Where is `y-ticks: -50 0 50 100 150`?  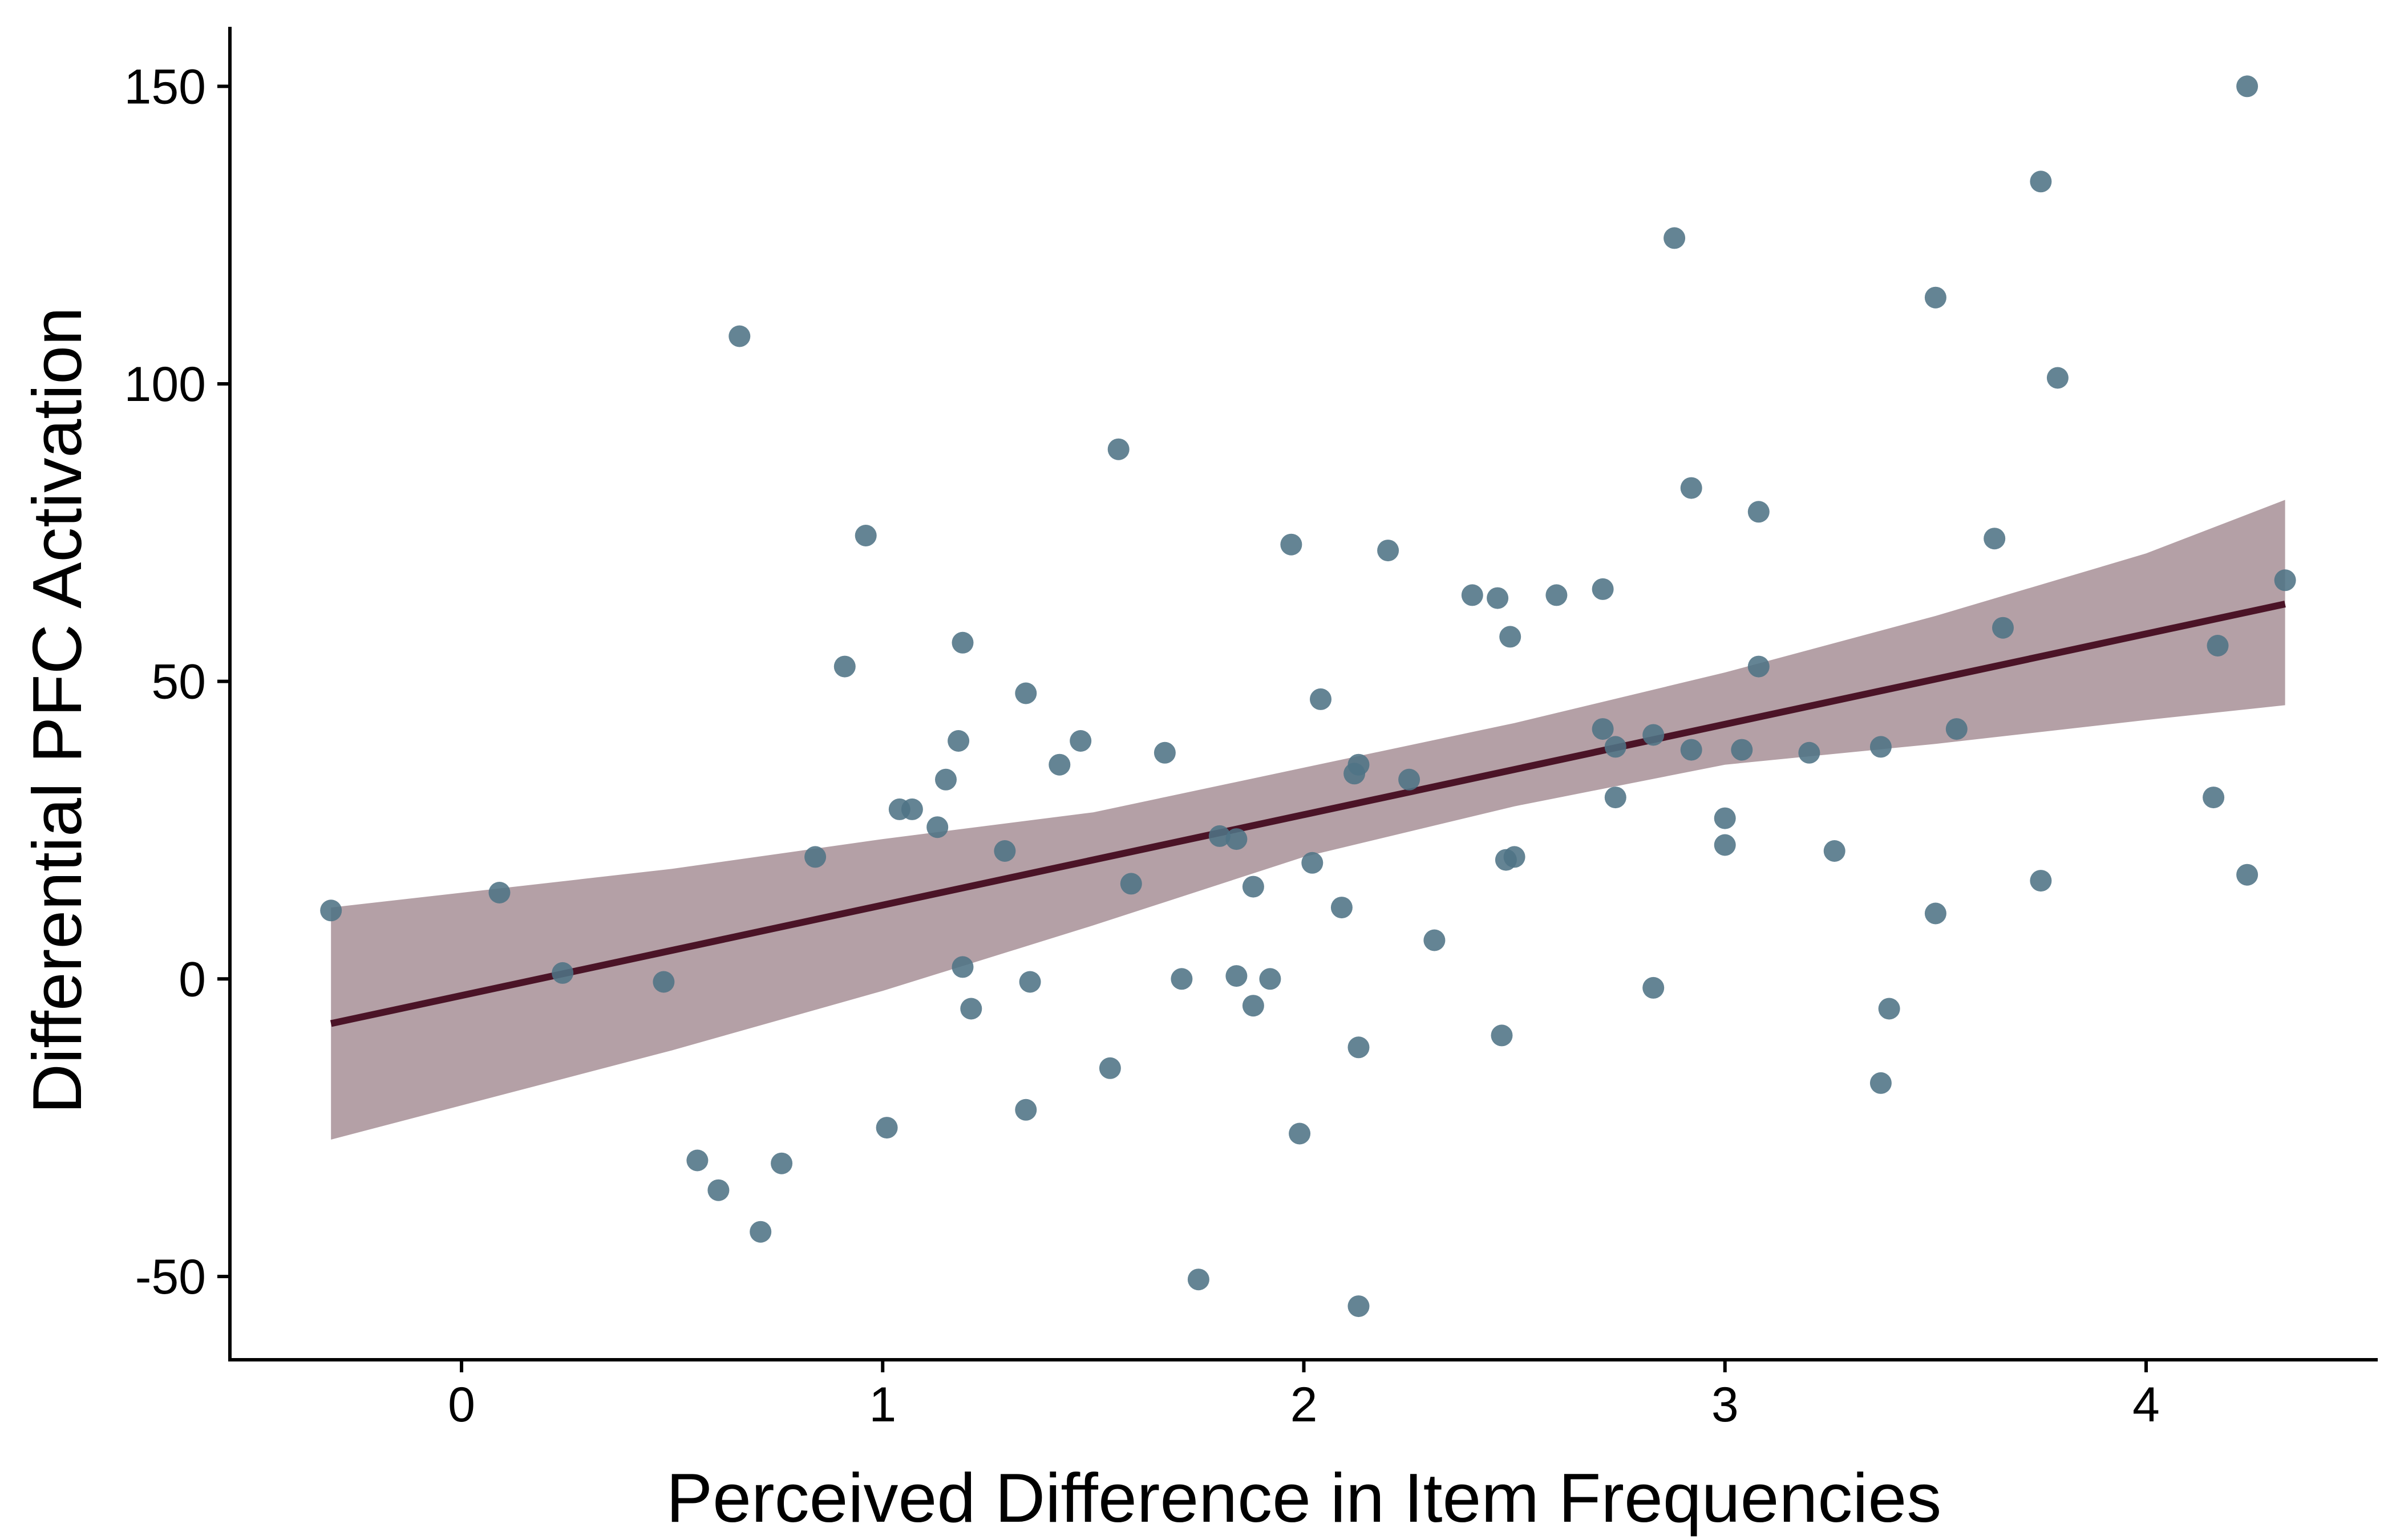
y-ticks: -50 0 50 100 150 is located at coordinates (177, 681).